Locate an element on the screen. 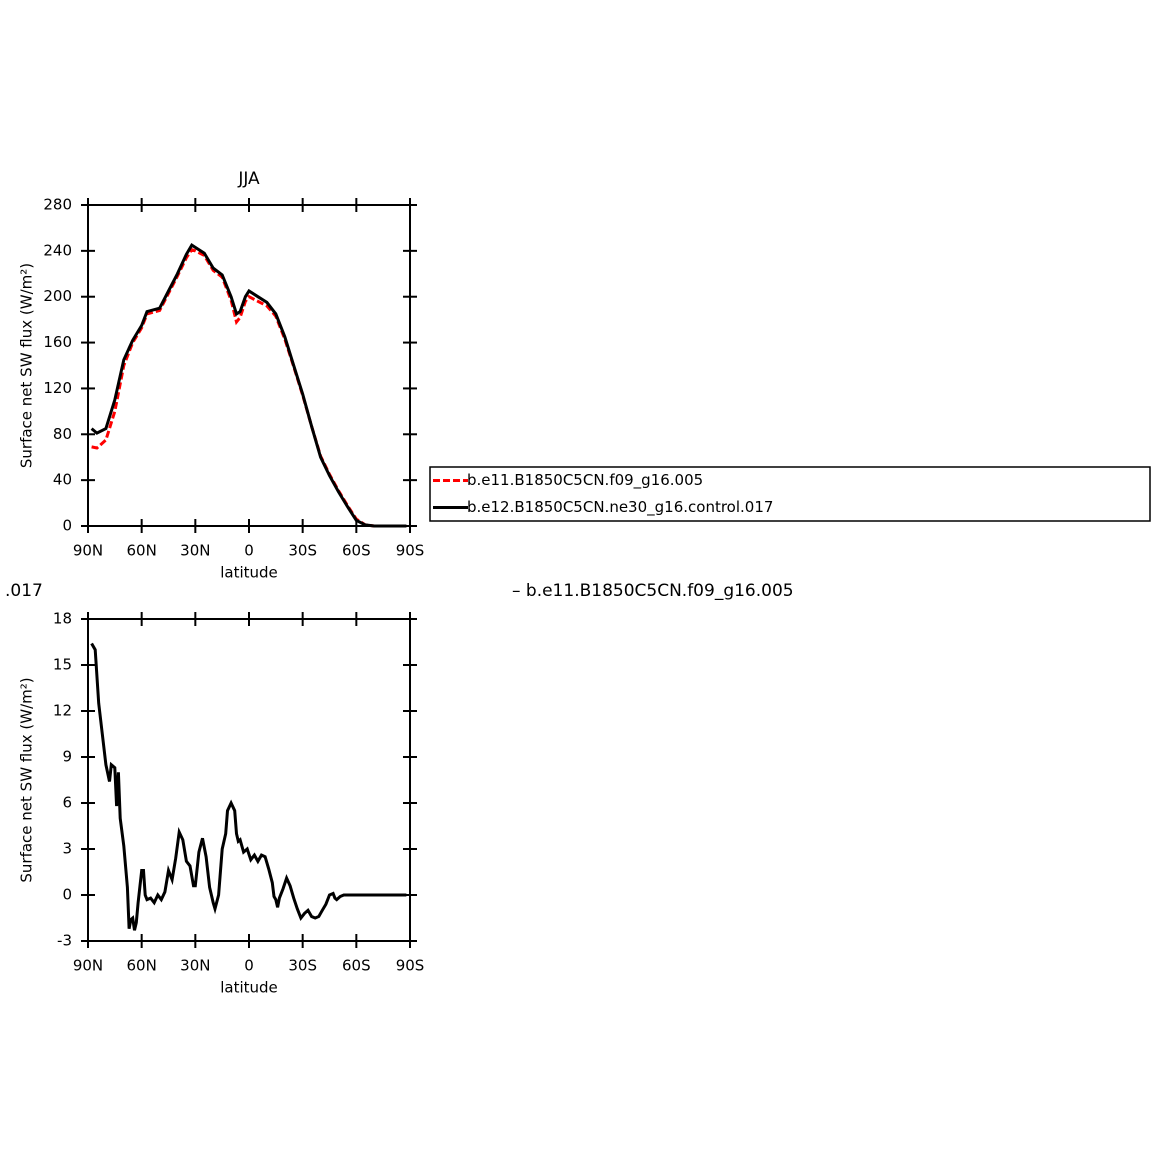 Image resolution: width=1167 pixels, height=1163 pixels. y-tick-label: 240 is located at coordinates (57, 250).